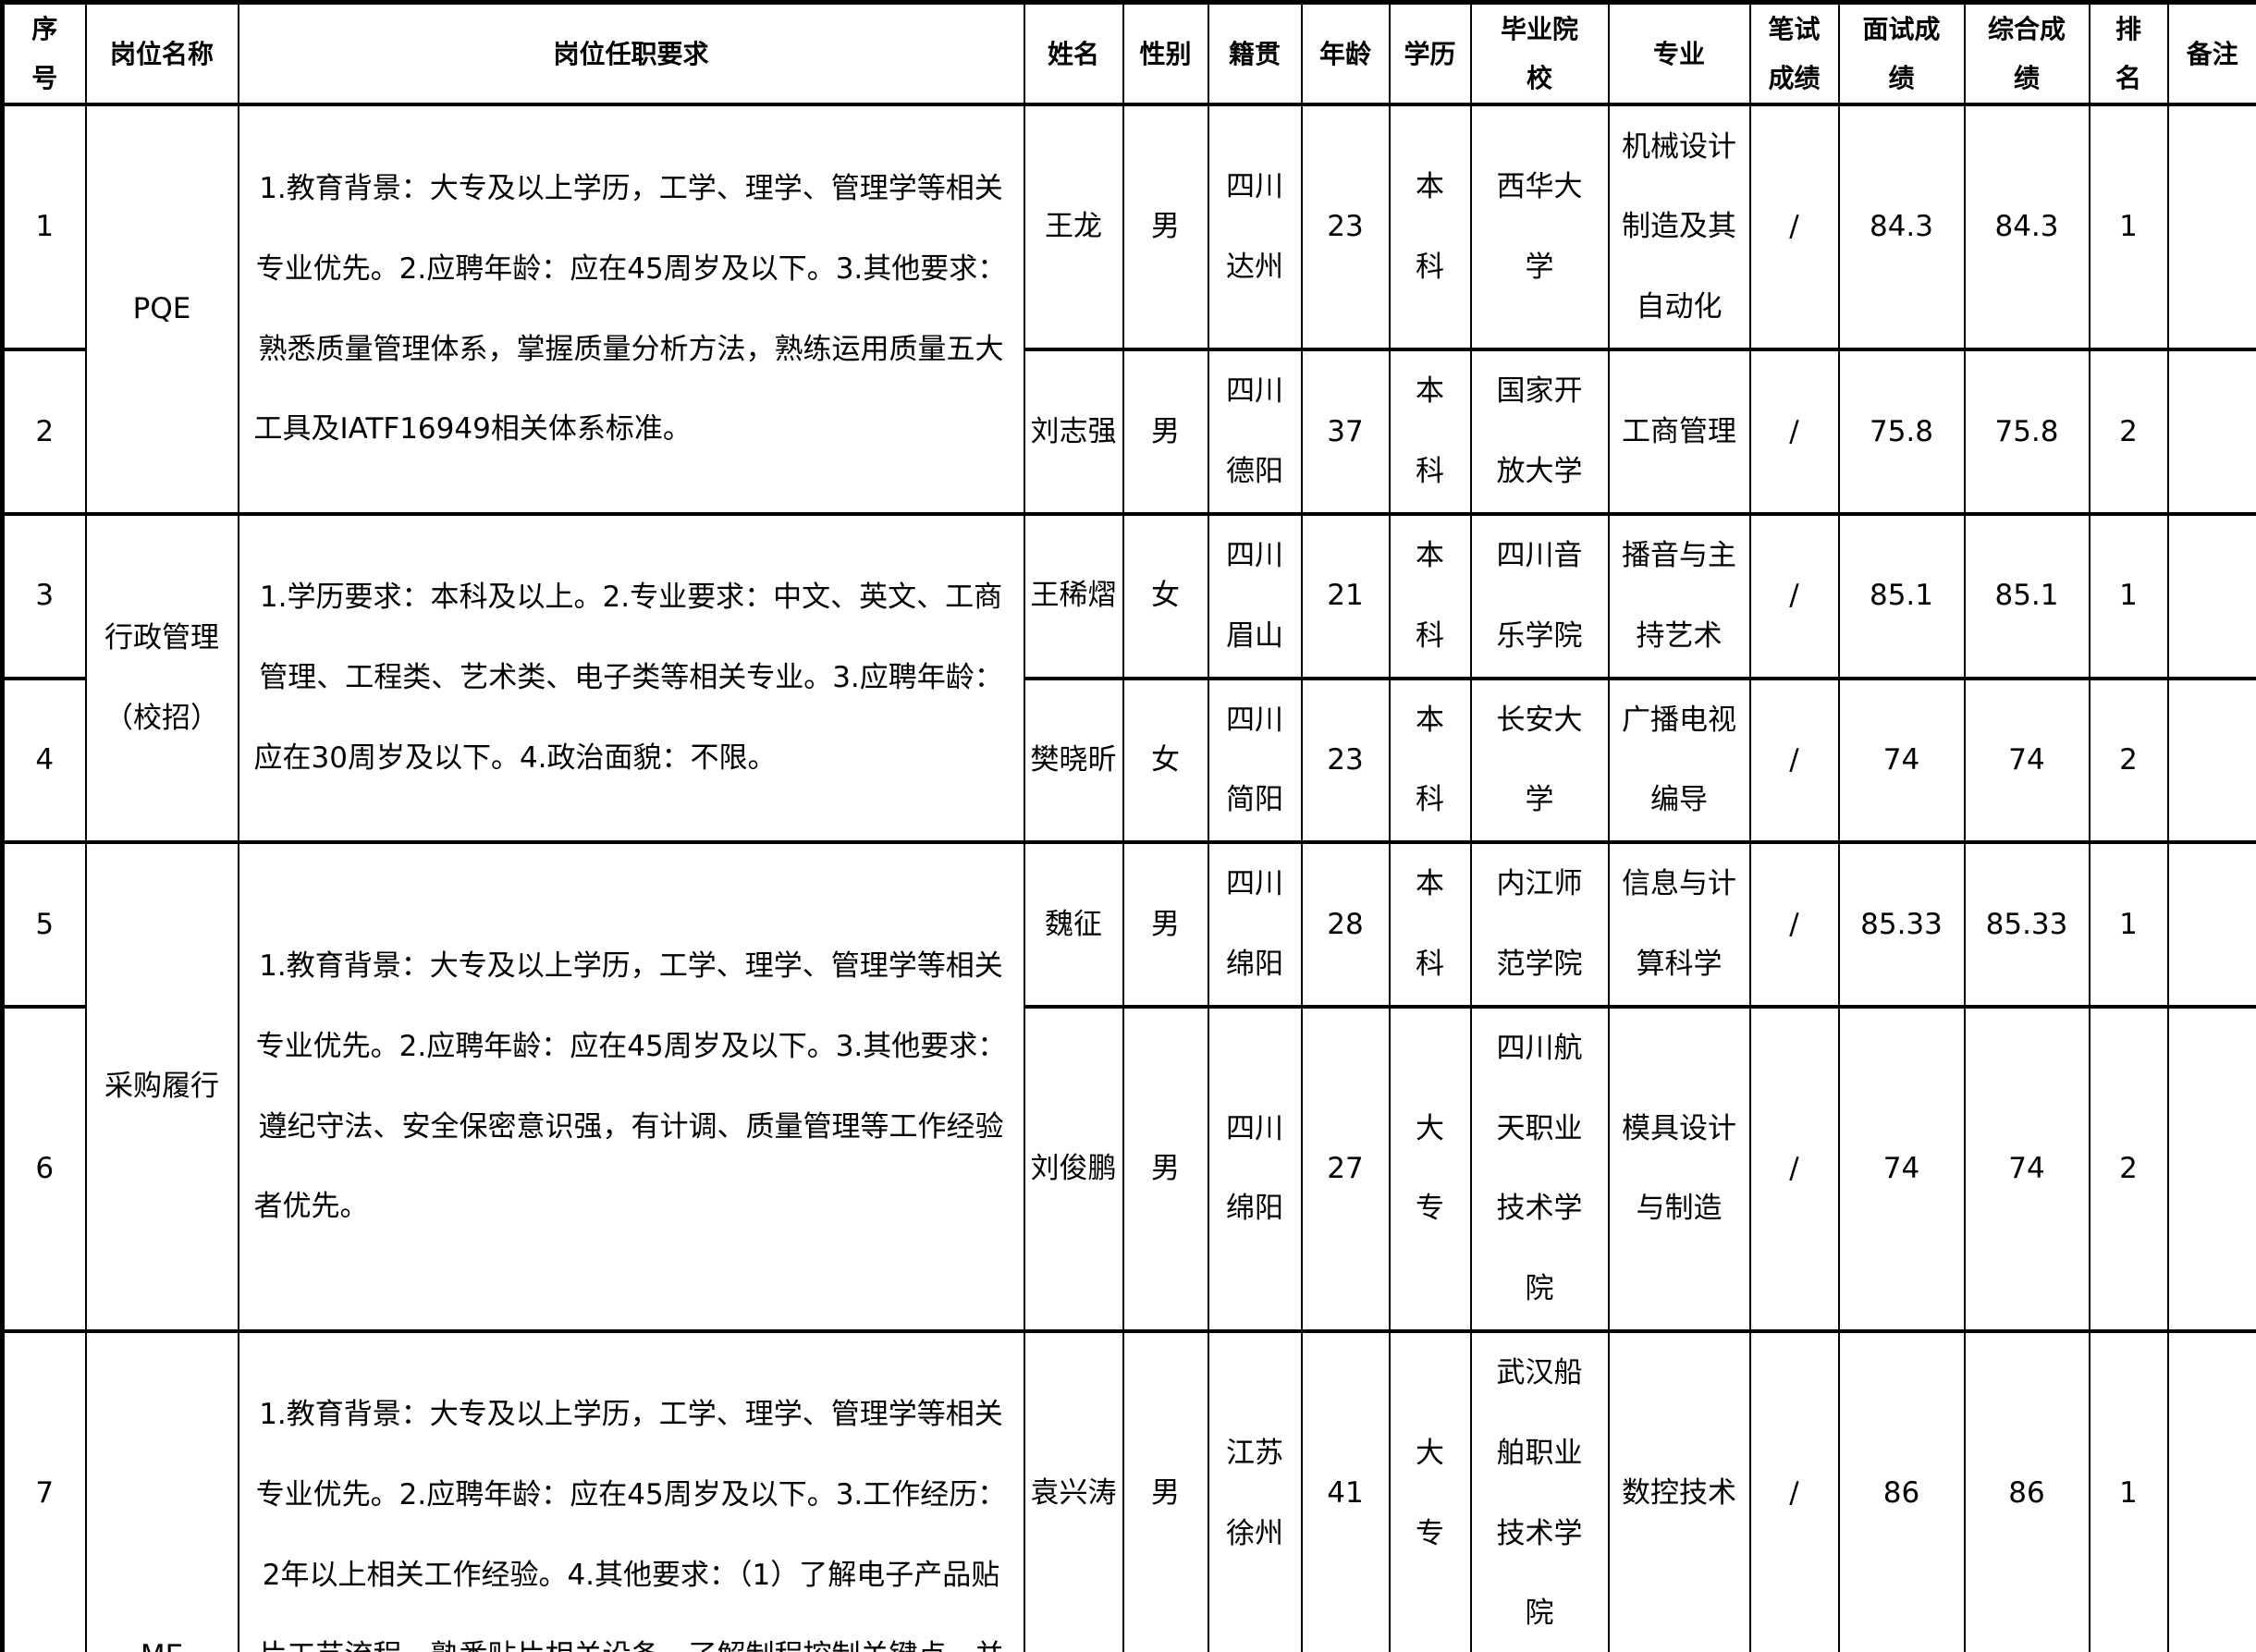  I want to click on cell-serial: 2, so click(44, 432).